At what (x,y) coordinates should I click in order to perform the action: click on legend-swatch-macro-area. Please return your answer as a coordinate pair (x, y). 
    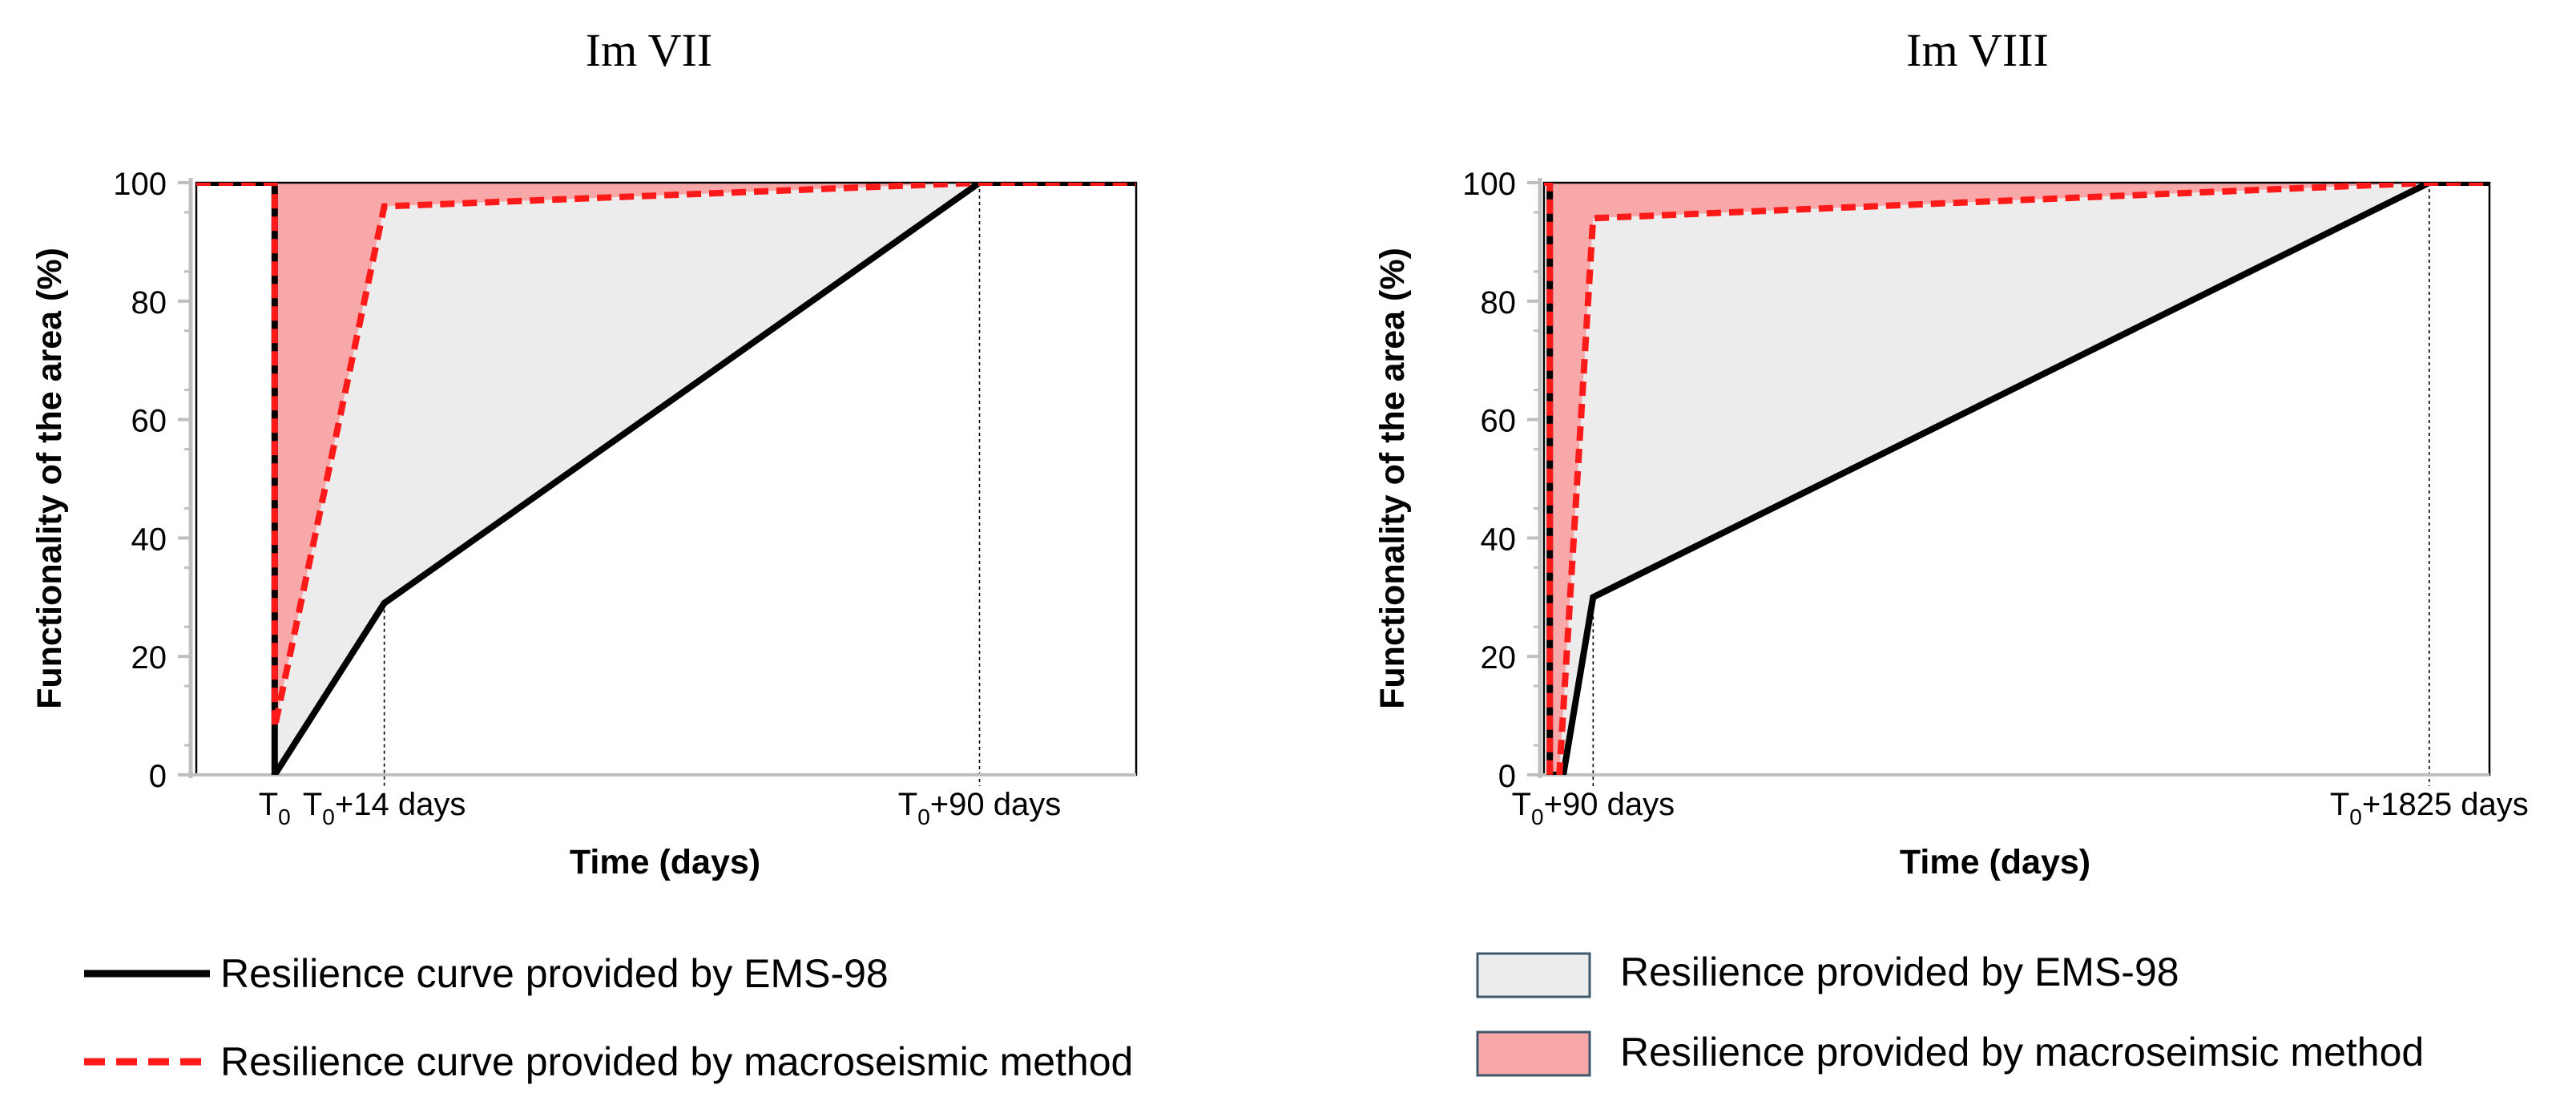
    Looking at the image, I should click on (1533, 1053).